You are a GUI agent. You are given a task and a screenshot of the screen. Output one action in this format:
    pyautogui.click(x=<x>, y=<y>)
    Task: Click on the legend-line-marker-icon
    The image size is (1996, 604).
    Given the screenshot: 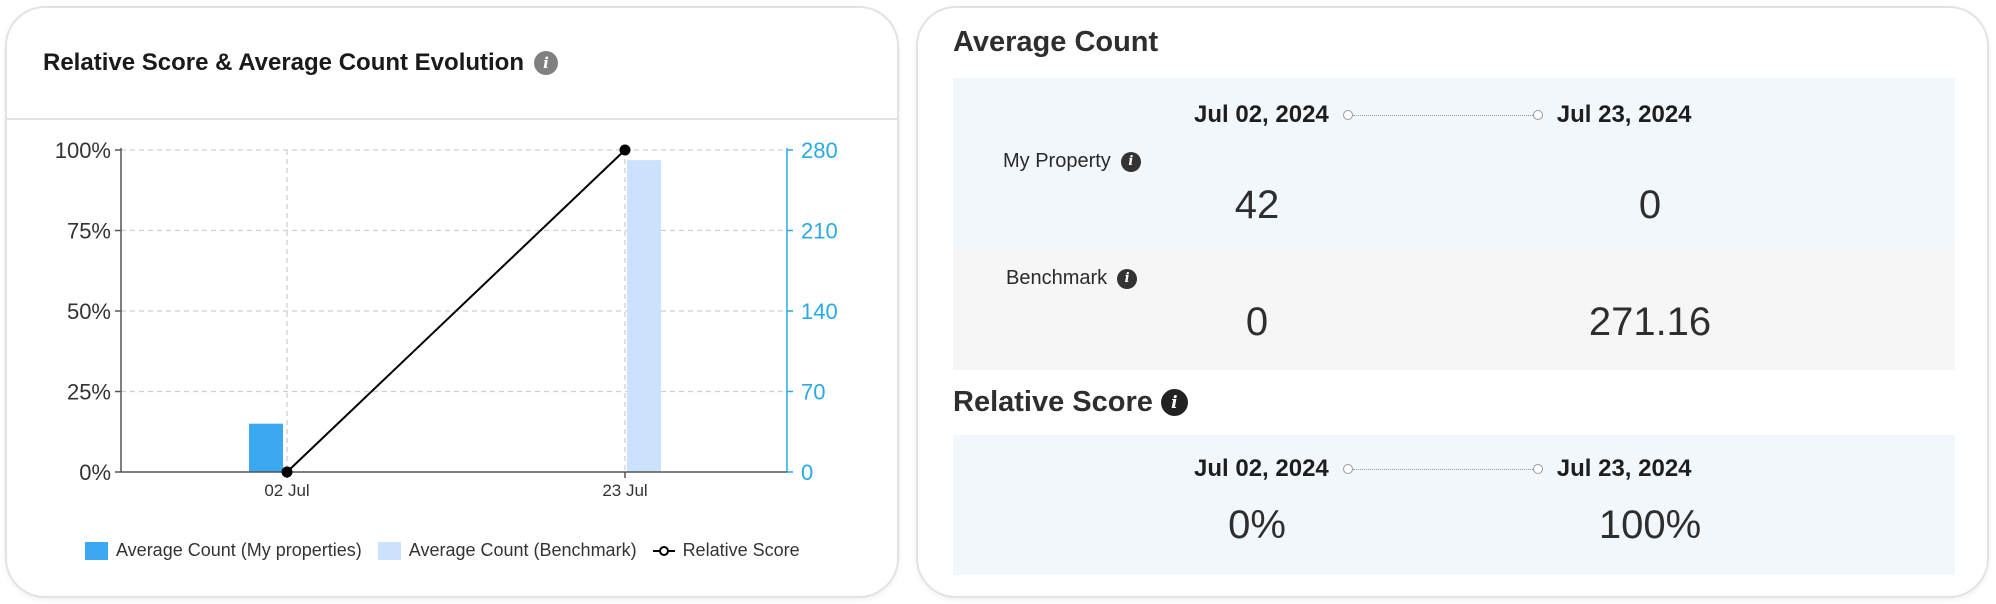 What is the action you would take?
    pyautogui.click(x=663, y=550)
    